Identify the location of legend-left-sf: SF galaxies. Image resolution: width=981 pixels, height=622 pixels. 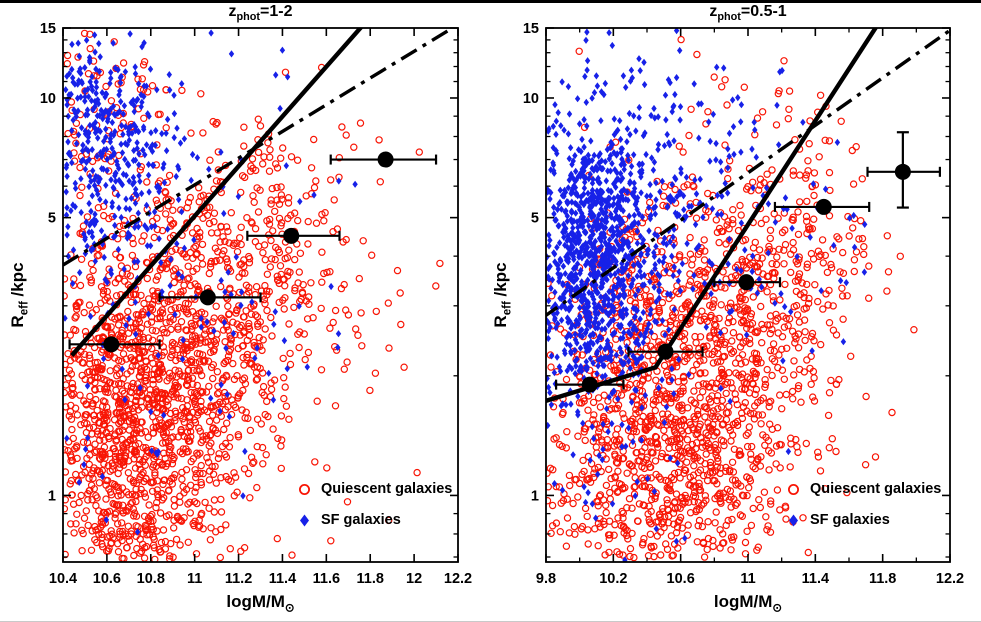
(374, 520).